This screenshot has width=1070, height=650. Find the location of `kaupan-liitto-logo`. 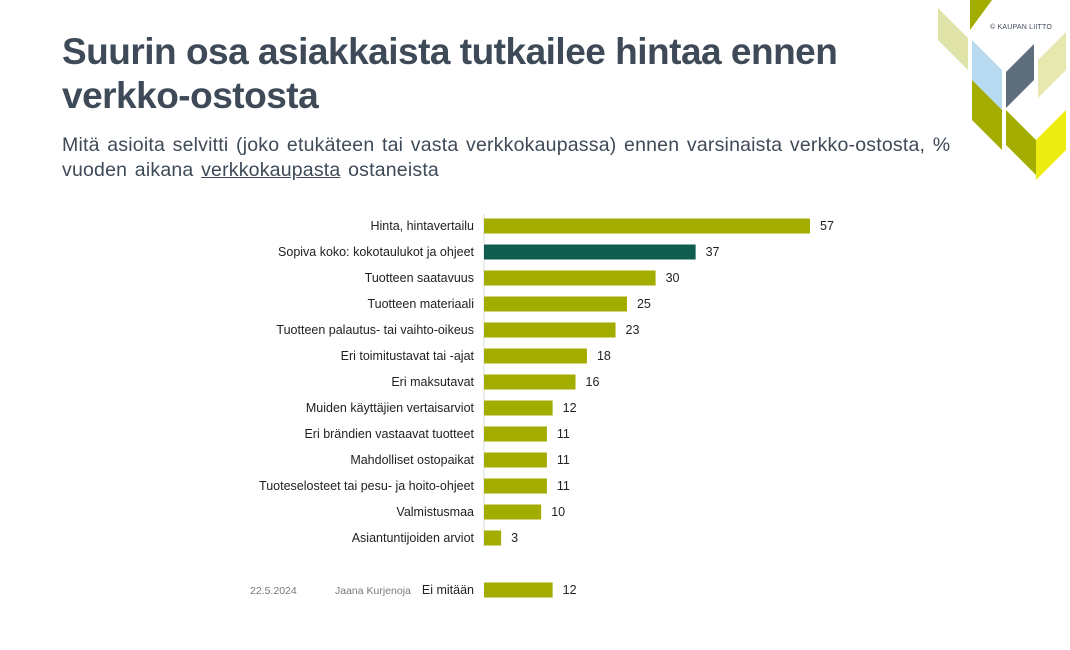

kaupan-liitto-logo is located at coordinates (1002, 90).